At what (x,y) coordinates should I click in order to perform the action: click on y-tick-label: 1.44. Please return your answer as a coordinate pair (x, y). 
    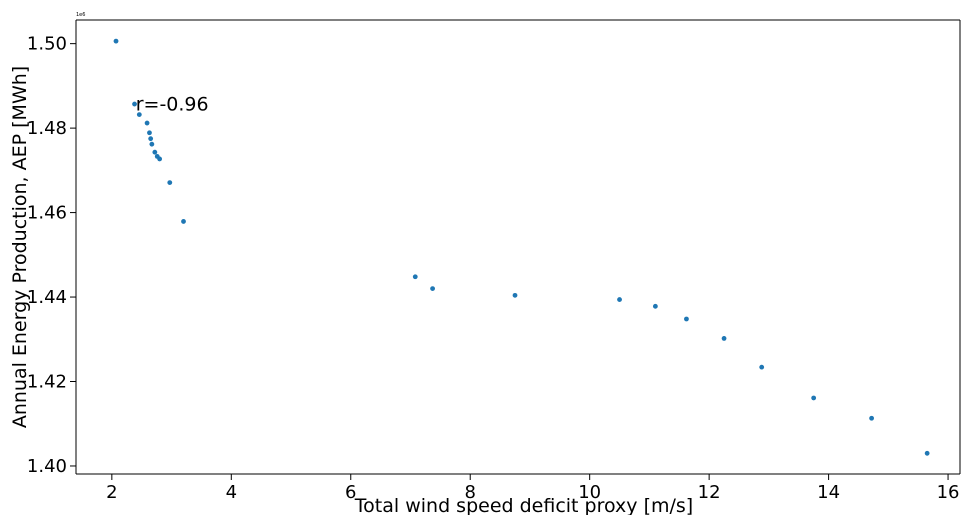
    Looking at the image, I should click on (47, 297).